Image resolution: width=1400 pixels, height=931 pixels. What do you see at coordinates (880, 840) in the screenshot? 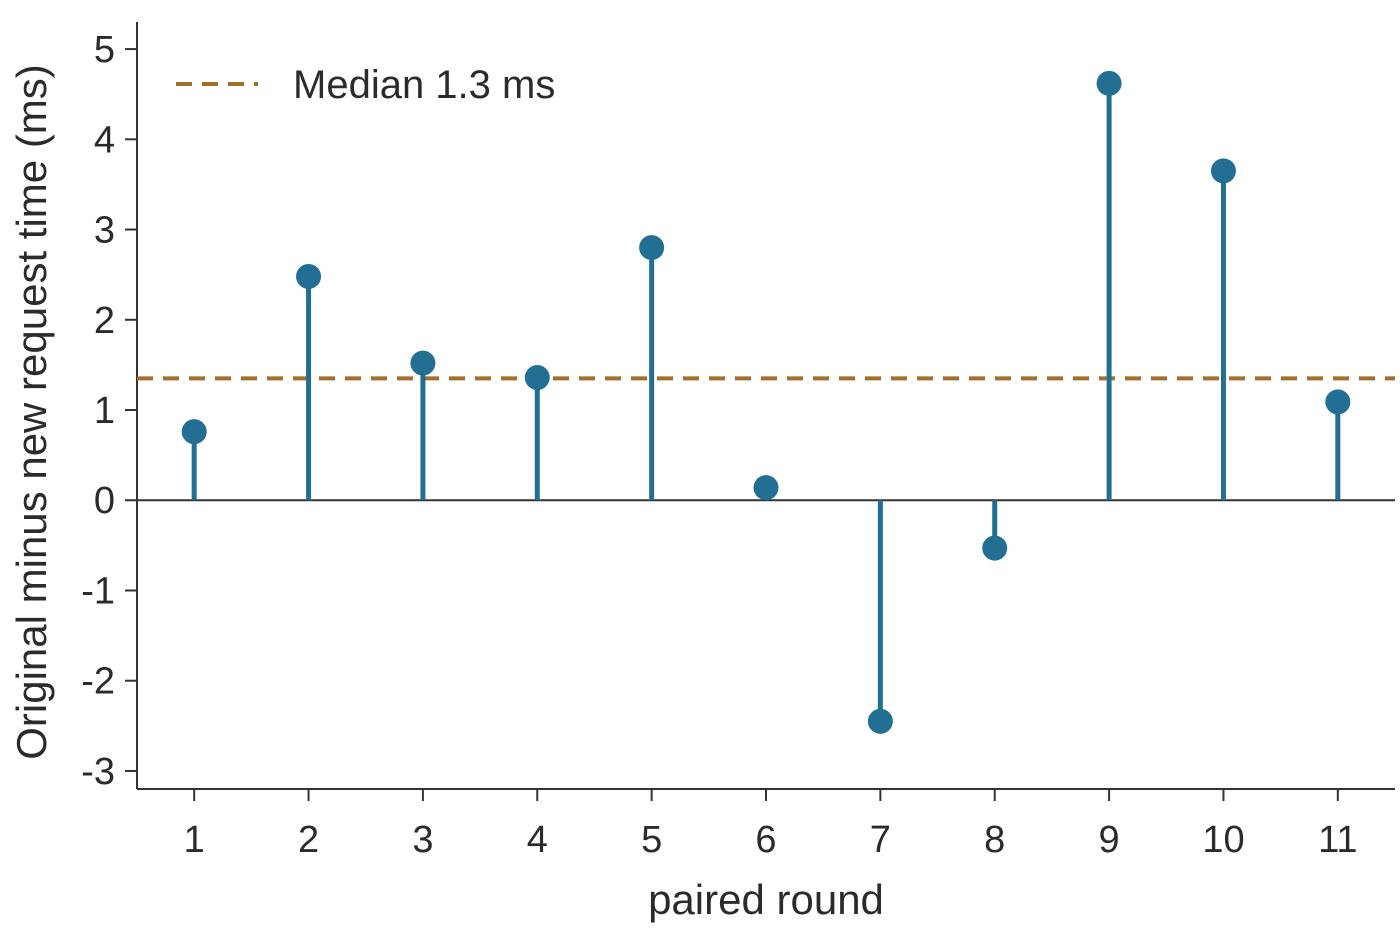
I see `x-tick-label: 7` at bounding box center [880, 840].